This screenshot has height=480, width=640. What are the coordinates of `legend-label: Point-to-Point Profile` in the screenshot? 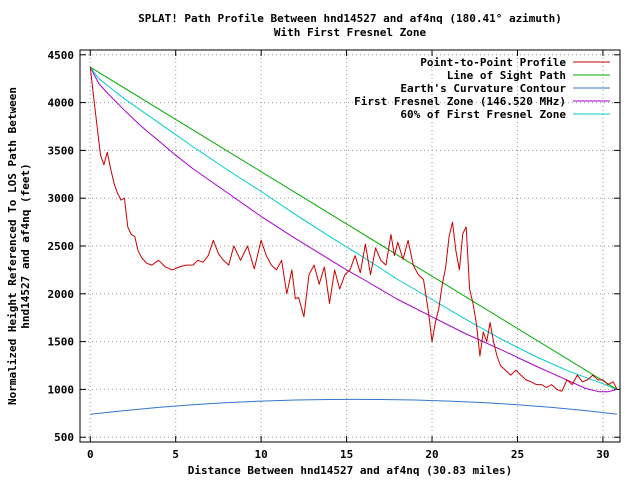 It's located at (493, 62).